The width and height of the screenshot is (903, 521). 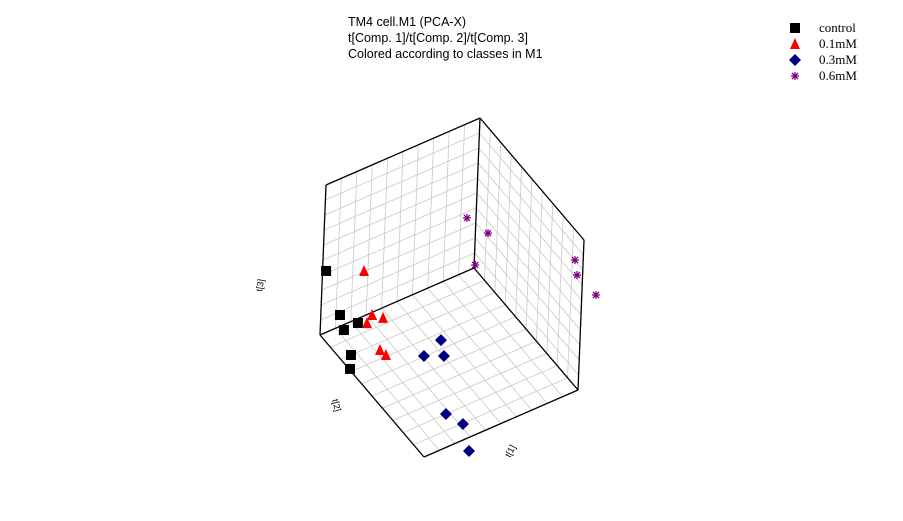 I want to click on chart-title: TM4 cell.M1 (PCA-X), so click(x=407, y=22).